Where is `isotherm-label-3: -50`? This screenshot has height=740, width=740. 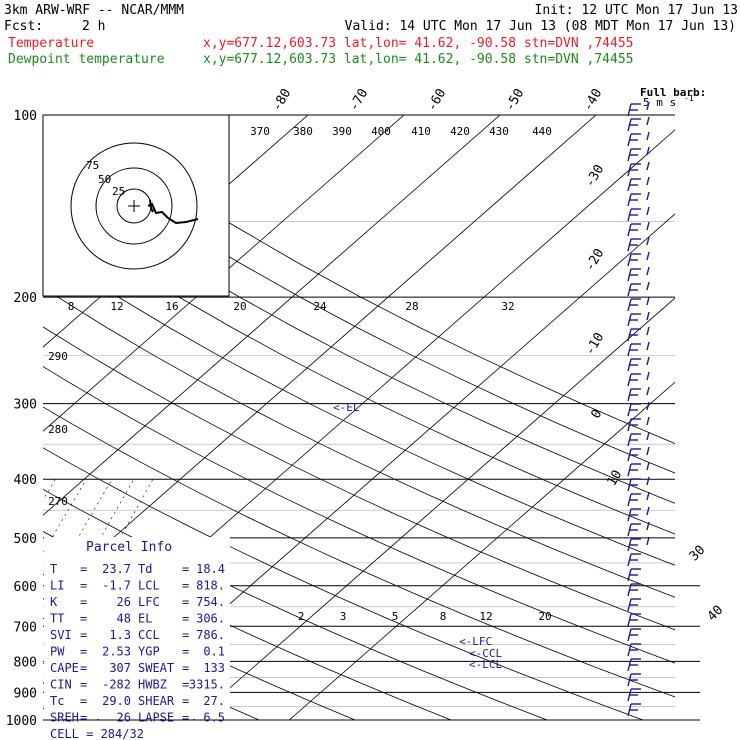
isotherm-label-3: -50 is located at coordinates (515, 100).